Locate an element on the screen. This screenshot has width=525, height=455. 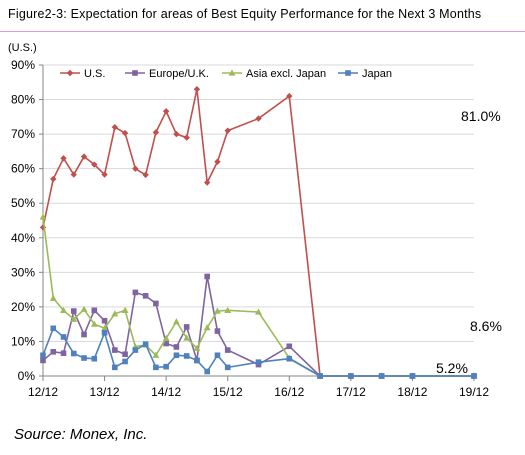
legend: U.S. Europe/U.K. Asia excl. Japan Japan is located at coordinates (226, 74).